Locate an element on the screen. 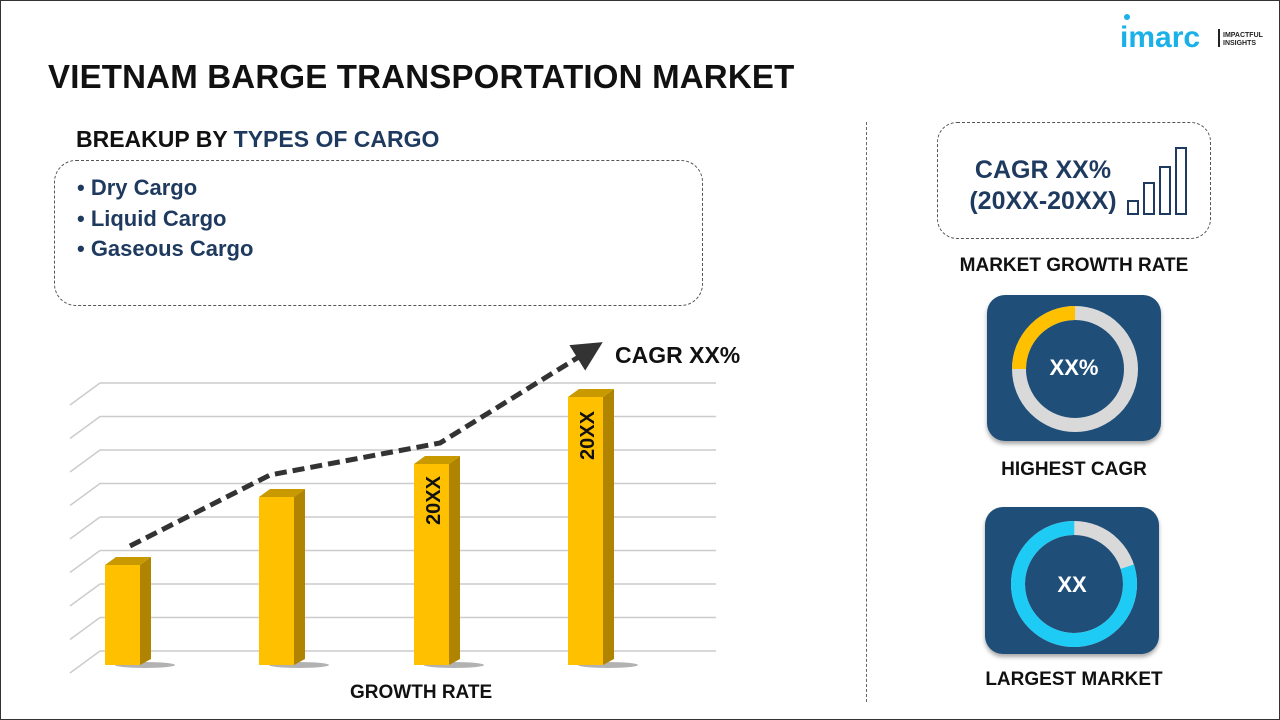 This screenshot has width=1280, height=720. bar-growth-icon is located at coordinates (1157, 181).